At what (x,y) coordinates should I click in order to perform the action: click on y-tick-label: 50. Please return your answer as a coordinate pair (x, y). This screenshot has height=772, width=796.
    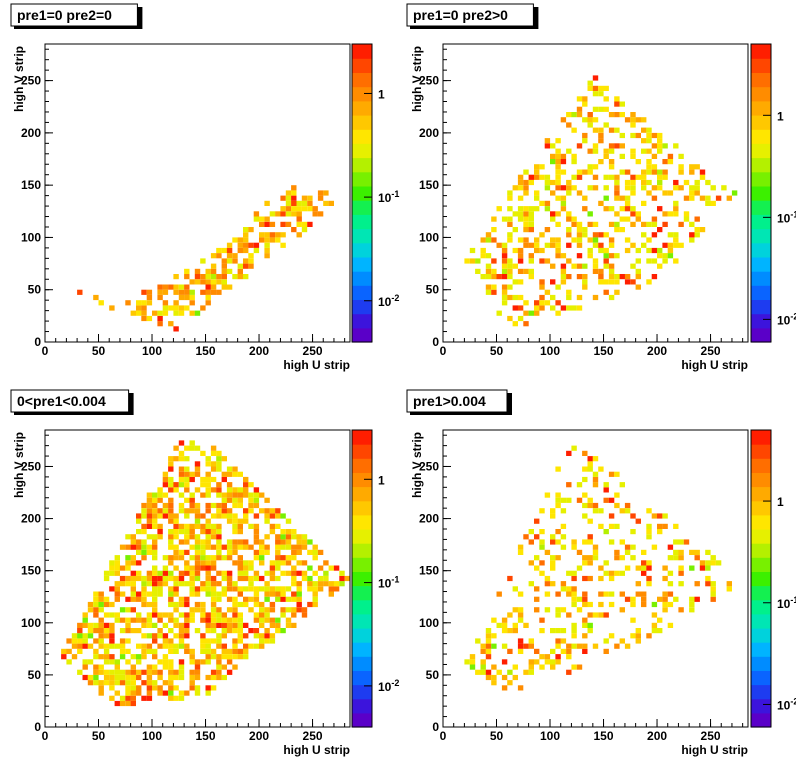
    Looking at the image, I should click on (35, 290).